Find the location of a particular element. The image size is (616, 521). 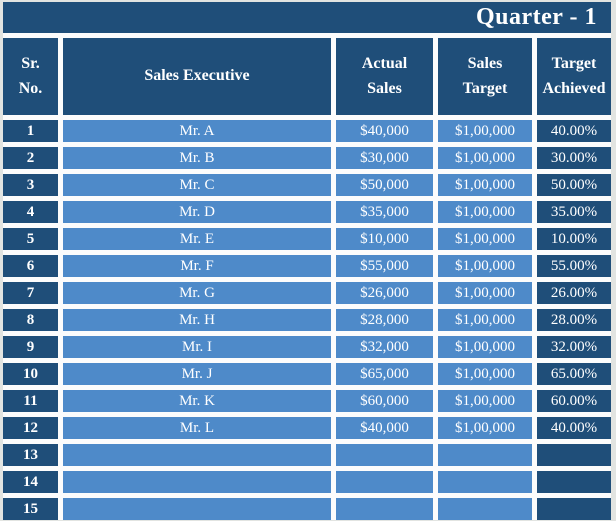

actual-sales-cell: $65,000 is located at coordinates (384, 374).